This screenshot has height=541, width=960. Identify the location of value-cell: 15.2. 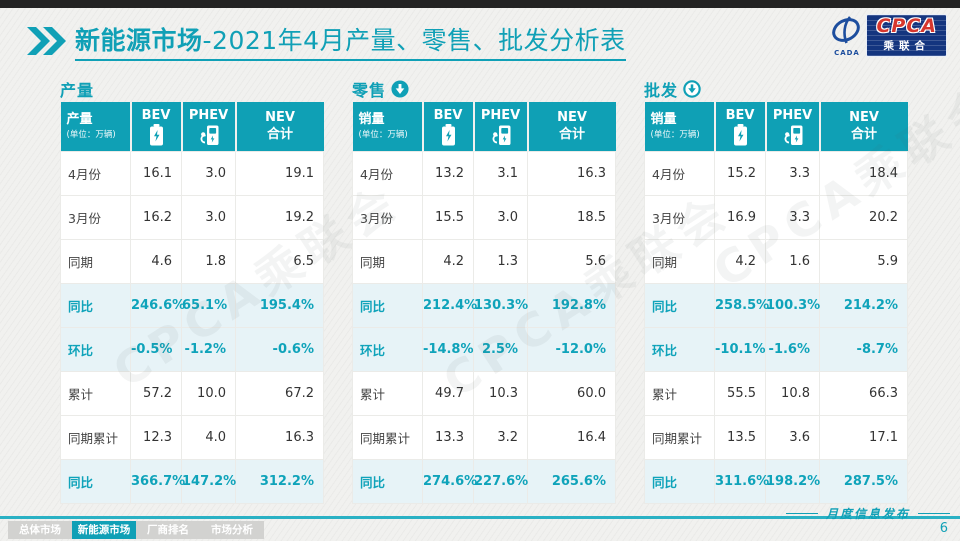
(740, 173).